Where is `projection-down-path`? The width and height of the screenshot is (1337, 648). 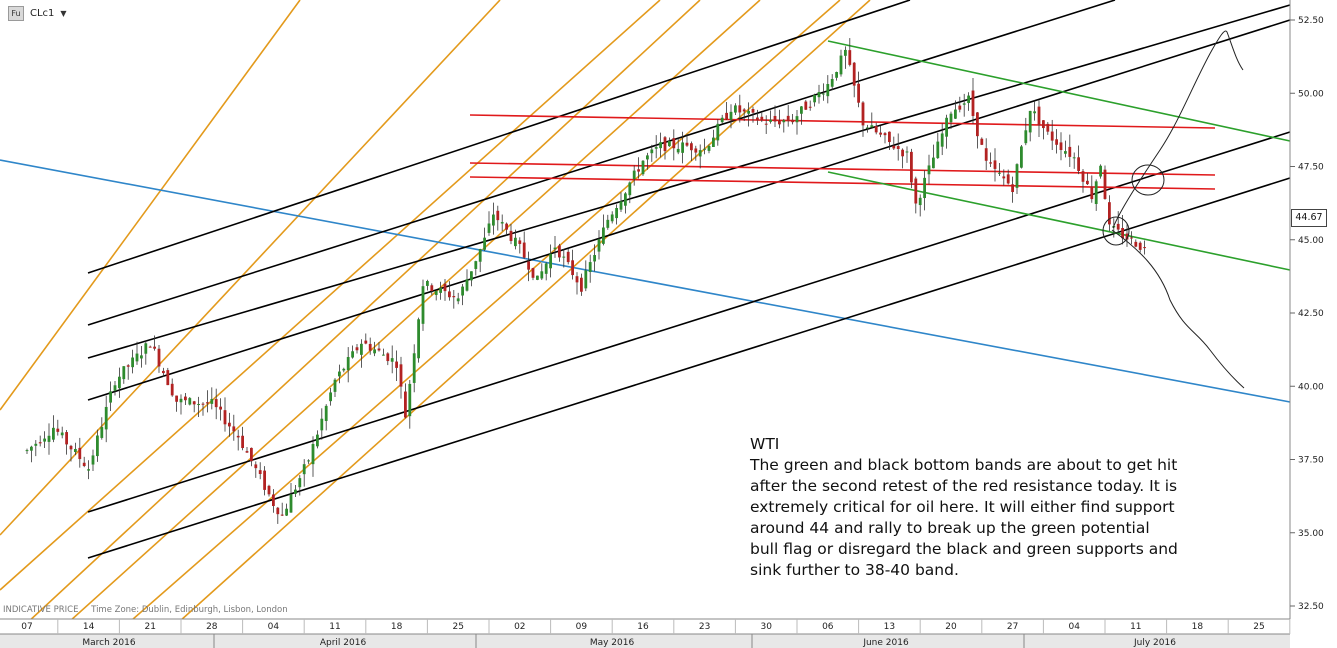
projection-down-path is located at coordinates (1178, 309).